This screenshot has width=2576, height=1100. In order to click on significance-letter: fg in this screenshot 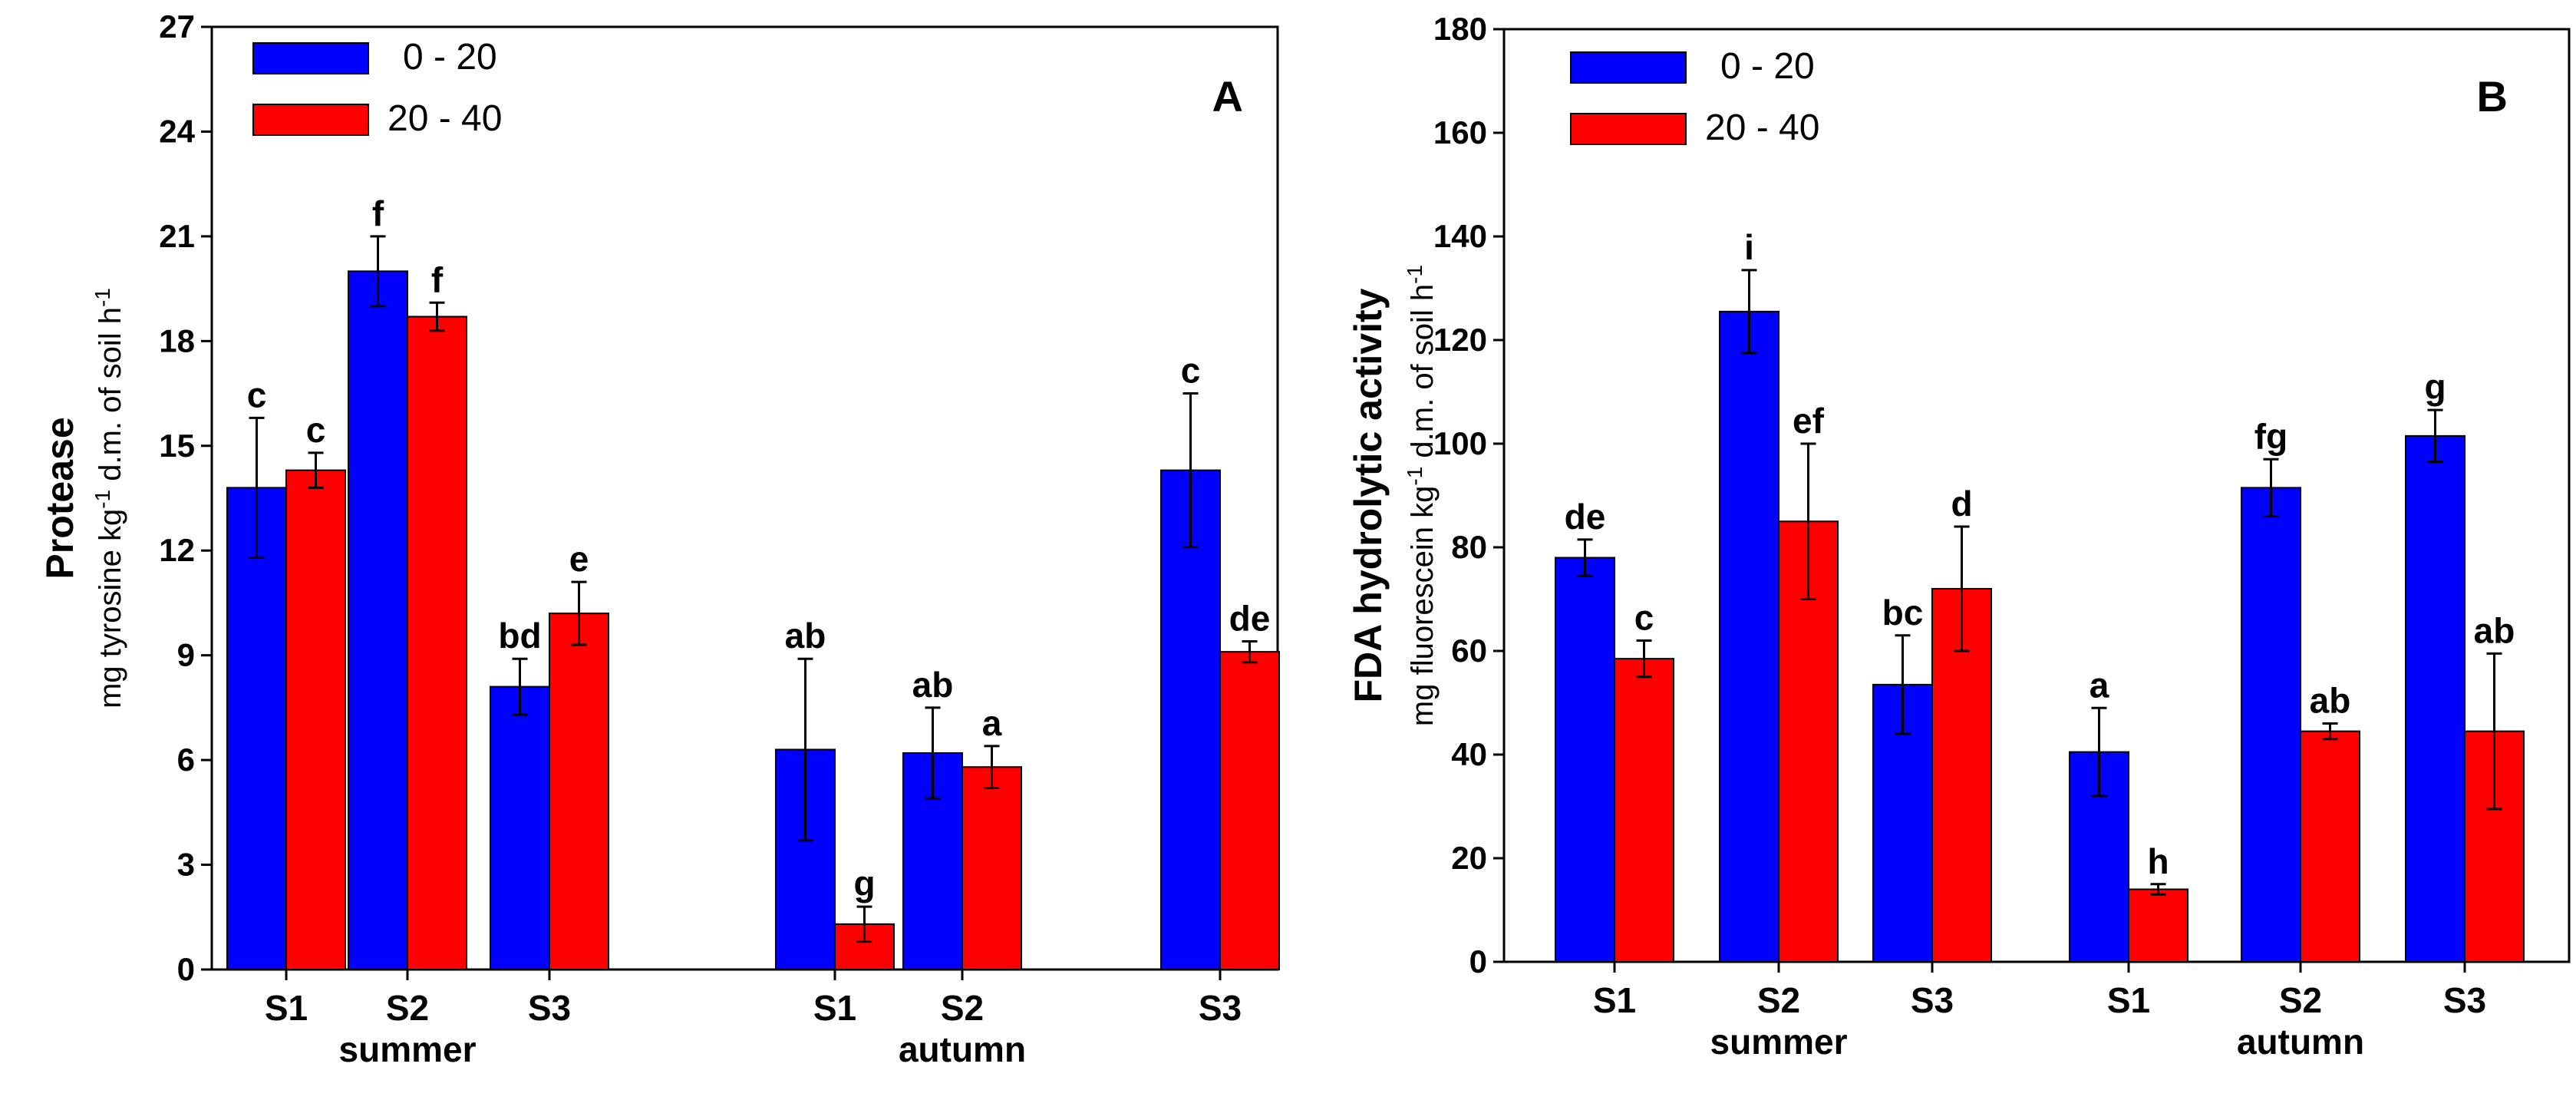, I will do `click(2270, 436)`.